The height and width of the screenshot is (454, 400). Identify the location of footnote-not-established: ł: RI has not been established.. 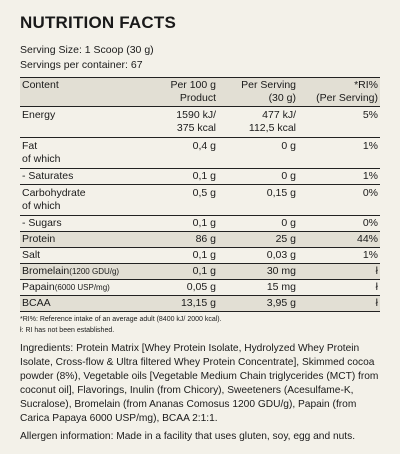
(67, 330).